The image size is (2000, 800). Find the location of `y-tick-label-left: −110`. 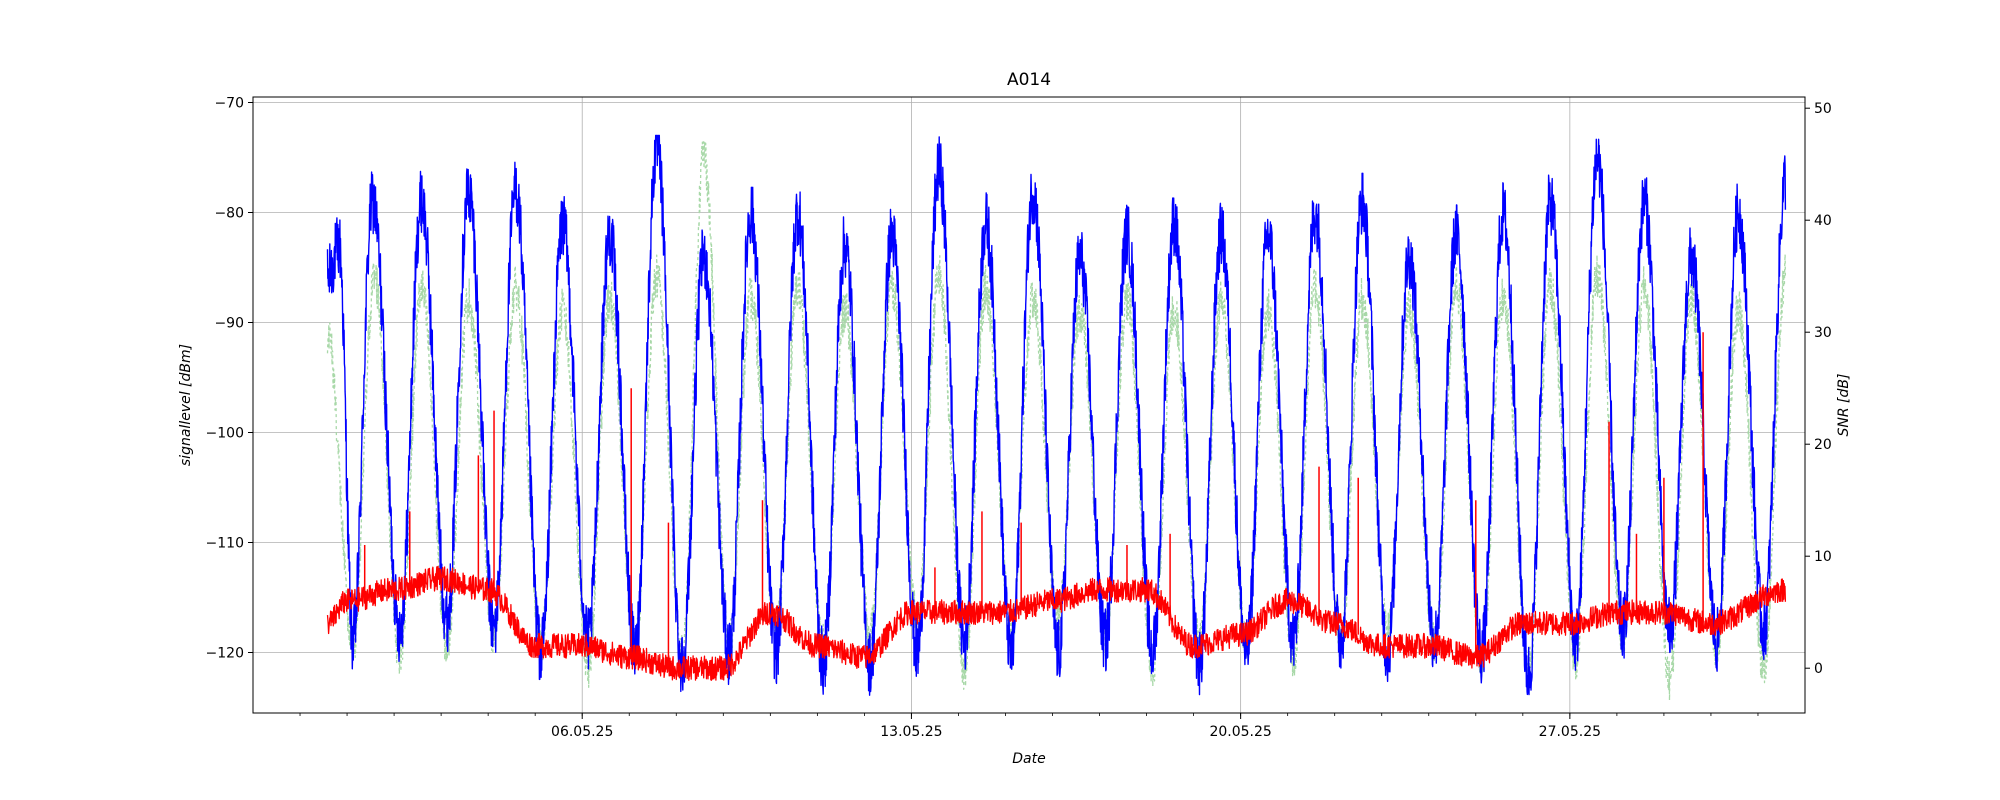

y-tick-label-left: −110 is located at coordinates (225, 544).